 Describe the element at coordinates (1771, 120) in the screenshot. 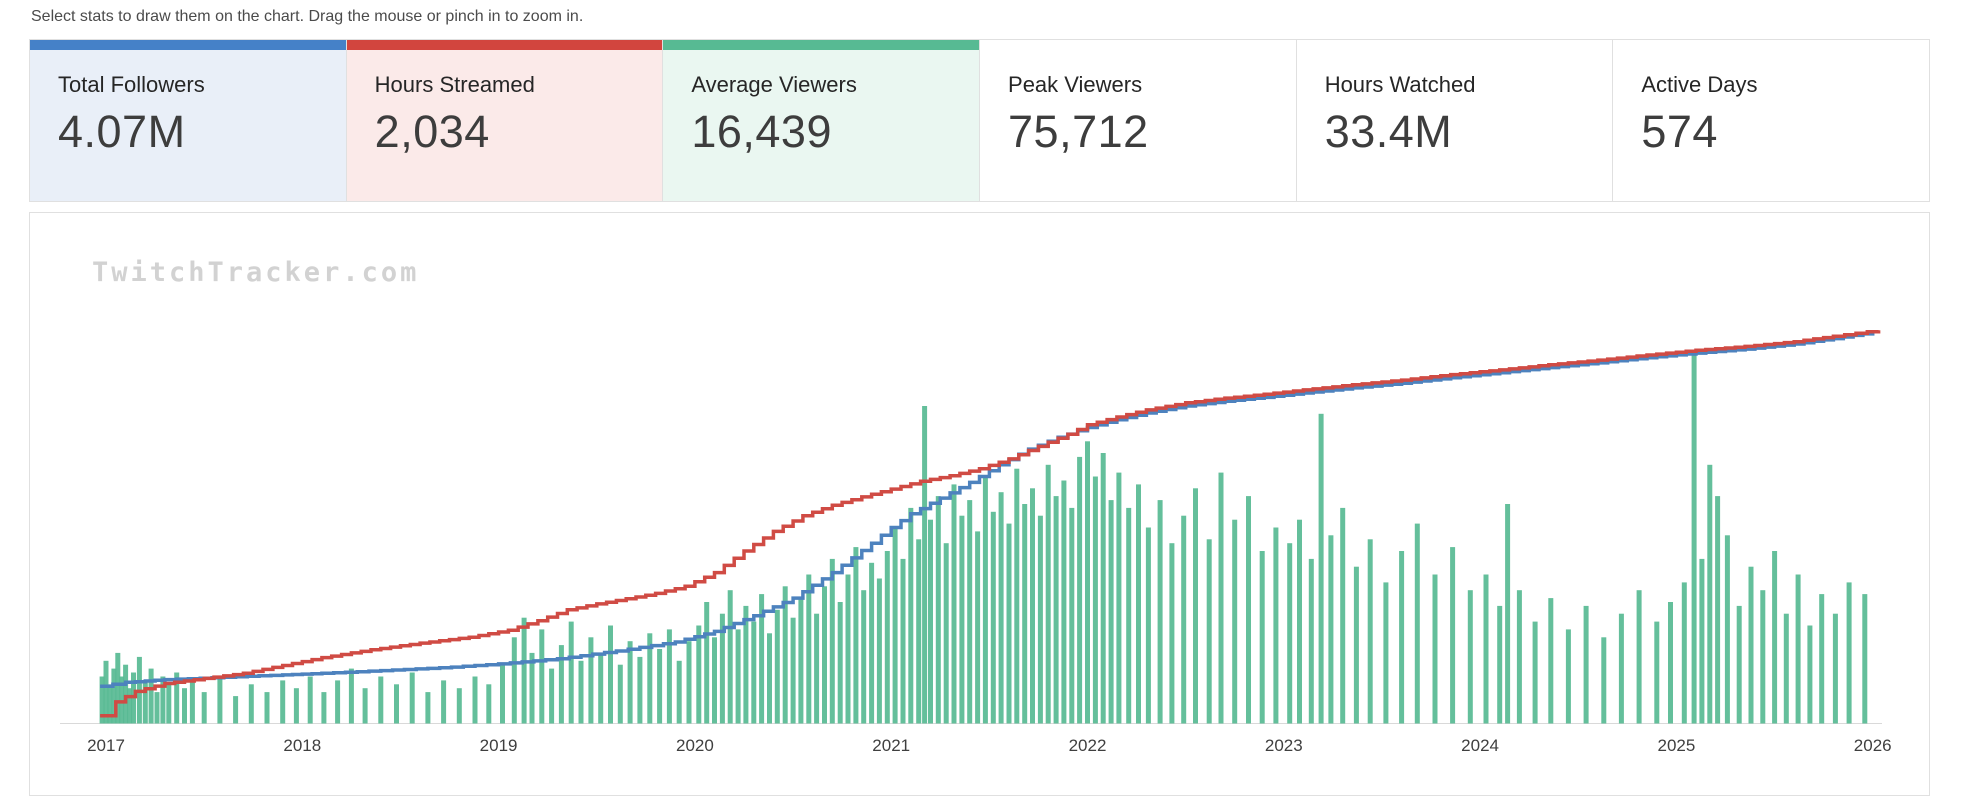

I see `stat-card-active-days: Active Days 574` at that location.